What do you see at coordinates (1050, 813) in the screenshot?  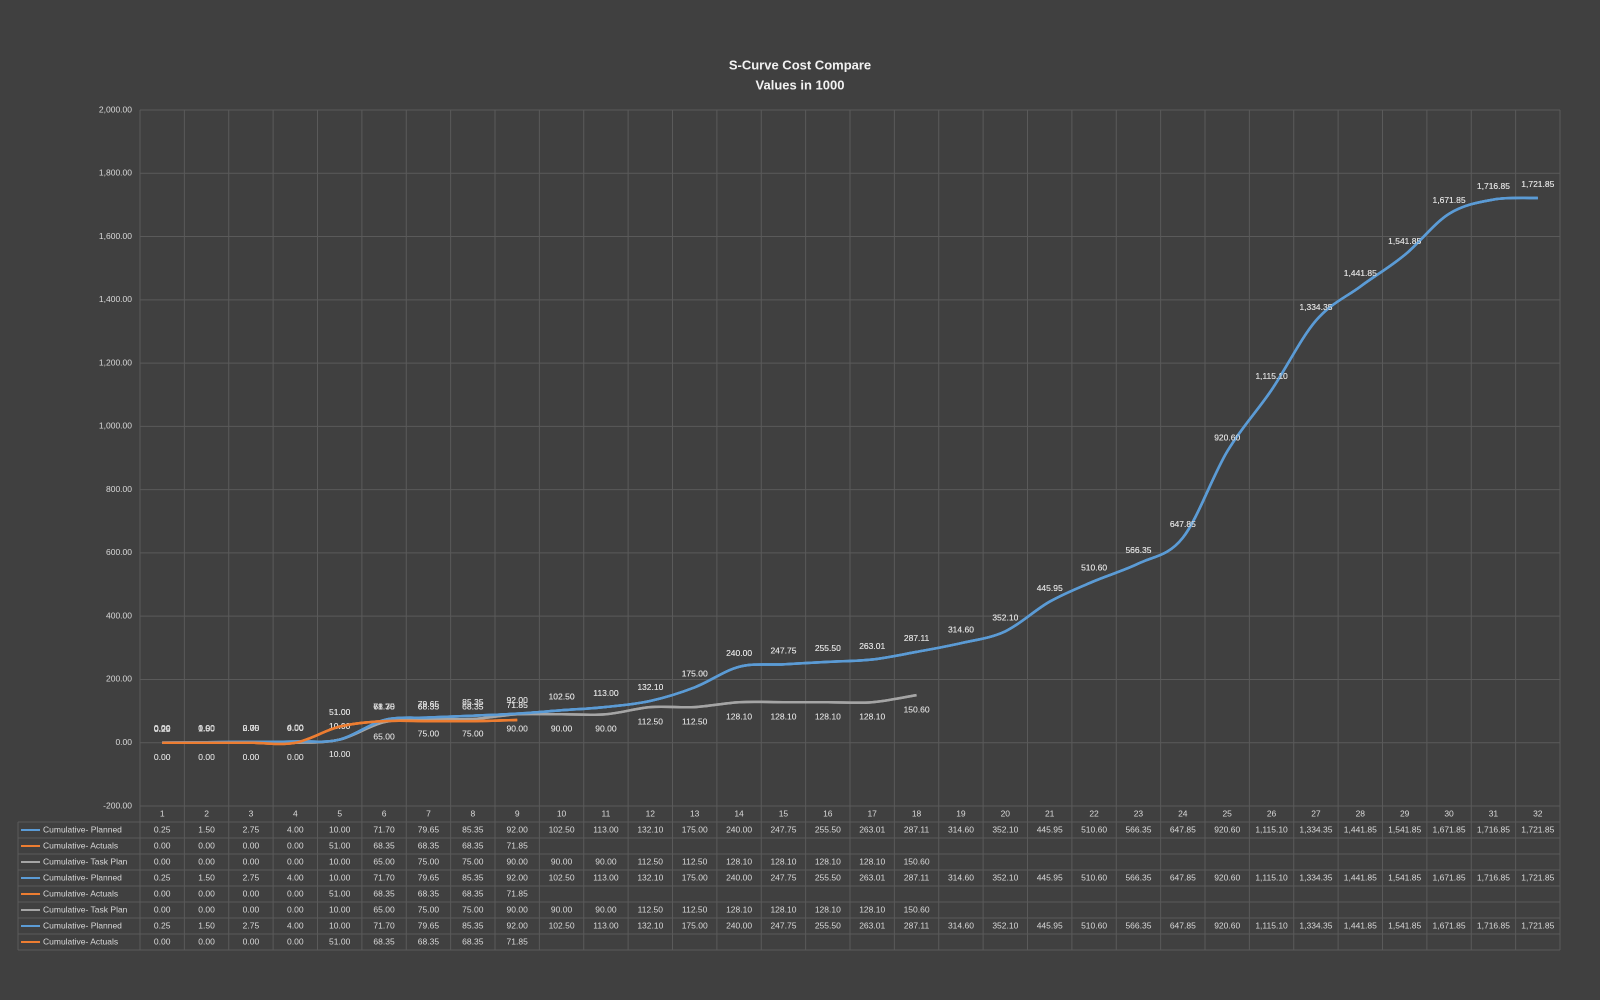 I see `x-tick-label: 21` at bounding box center [1050, 813].